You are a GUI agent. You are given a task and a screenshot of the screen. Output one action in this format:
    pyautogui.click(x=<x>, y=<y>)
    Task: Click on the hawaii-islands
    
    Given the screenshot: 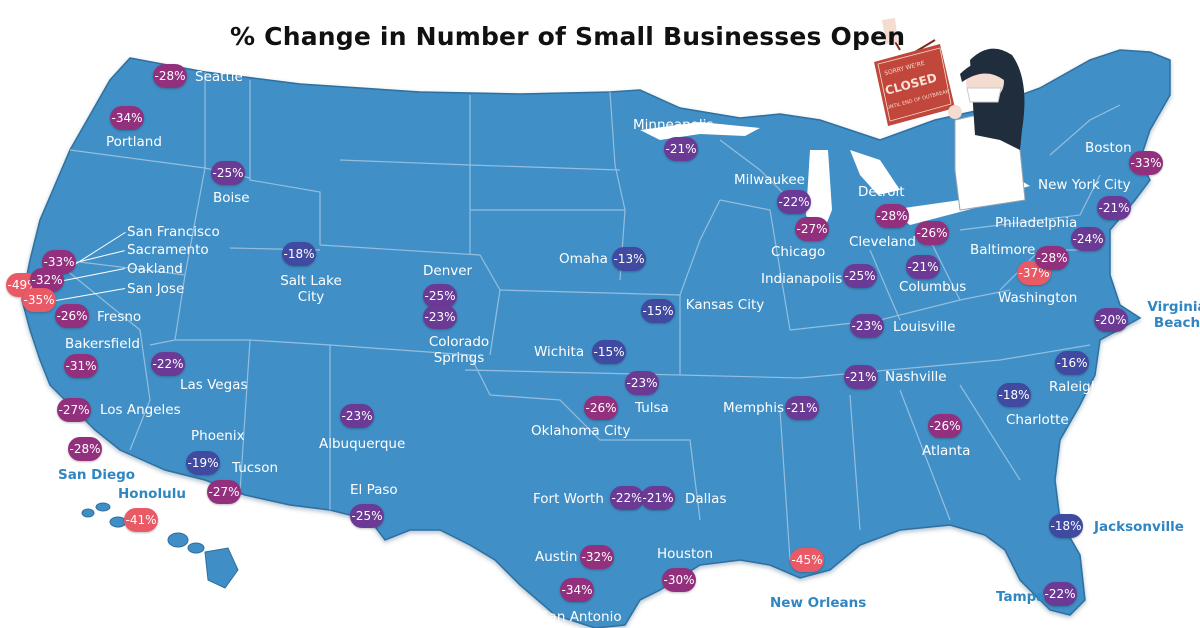 What is the action you would take?
    pyautogui.click(x=160, y=545)
    